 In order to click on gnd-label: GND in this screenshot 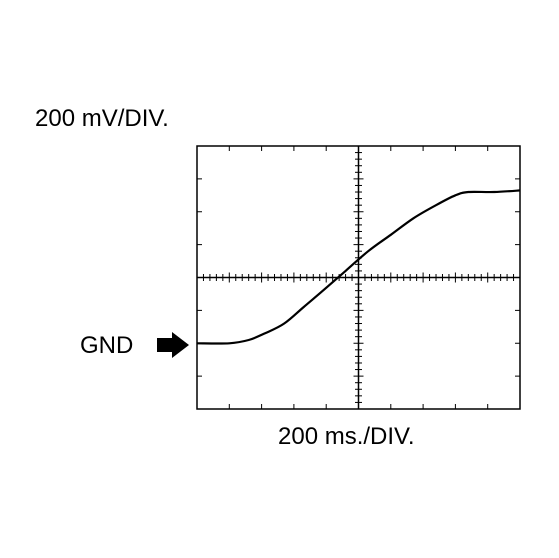, I will do `click(107, 345)`.